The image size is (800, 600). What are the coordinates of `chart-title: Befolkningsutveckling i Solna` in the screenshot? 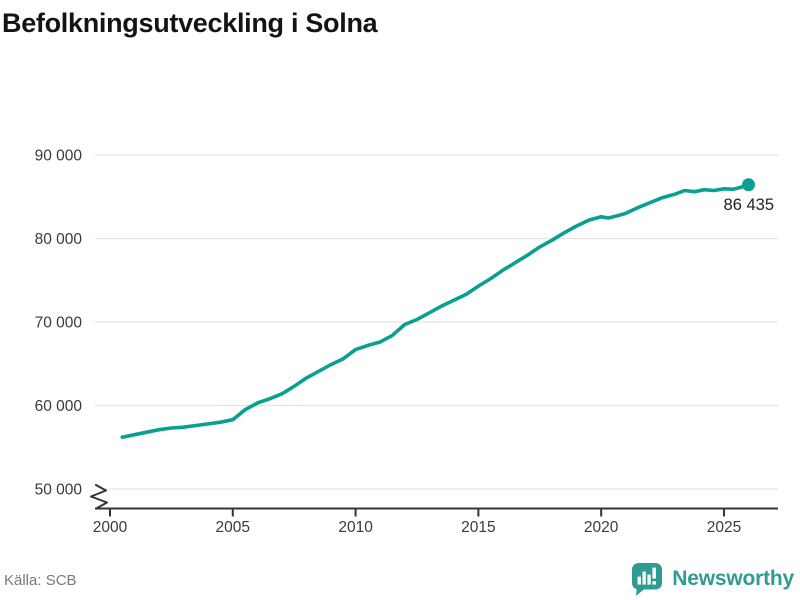 It's located at (190, 23).